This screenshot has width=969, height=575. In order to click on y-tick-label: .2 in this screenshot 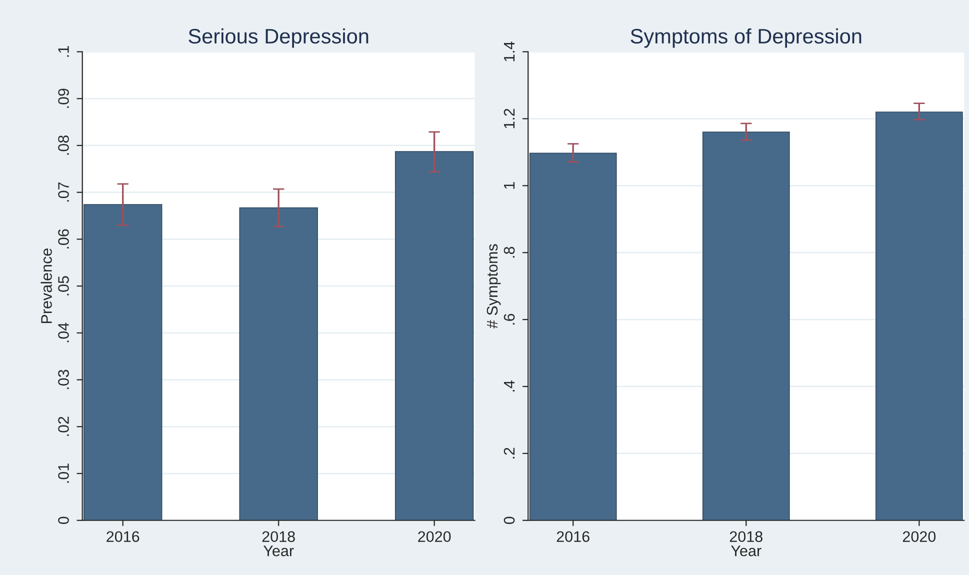, I will do `click(509, 453)`.